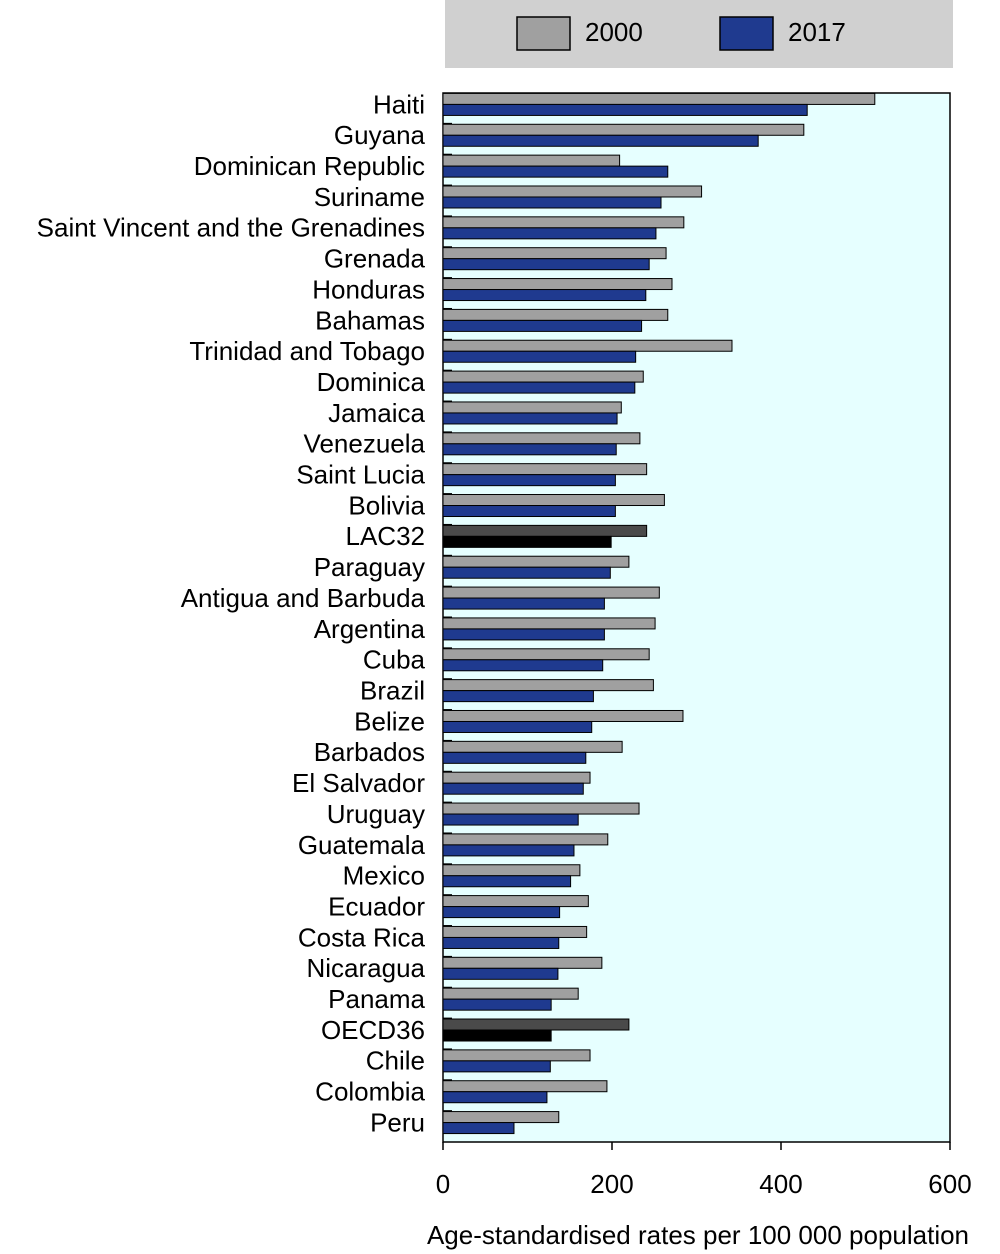 Image resolution: width=1000 pixels, height=1254 pixels. Describe the element at coordinates (303, 598) in the screenshot. I see `y-tick-label: Antigua and Barbuda` at that location.